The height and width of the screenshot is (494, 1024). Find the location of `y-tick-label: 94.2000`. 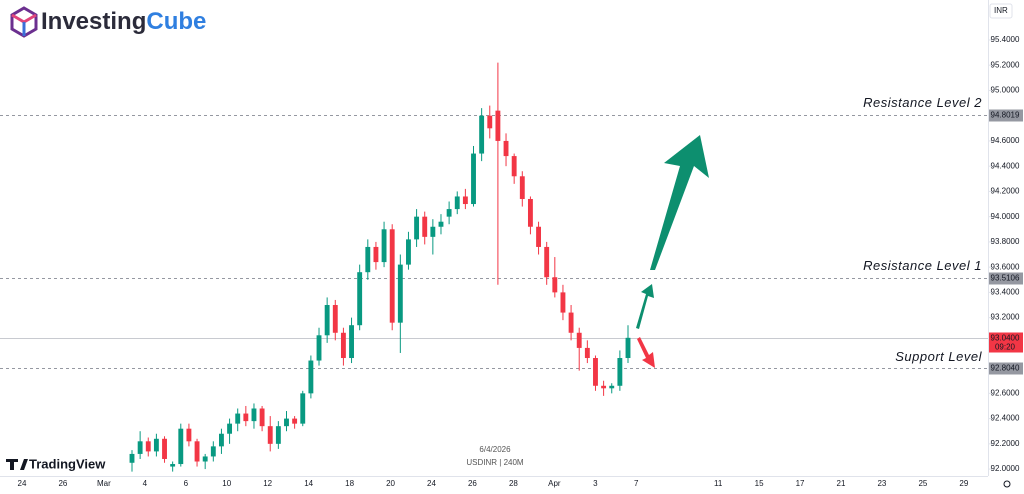

y-tick-label: 94.2000 is located at coordinates (1005, 191).